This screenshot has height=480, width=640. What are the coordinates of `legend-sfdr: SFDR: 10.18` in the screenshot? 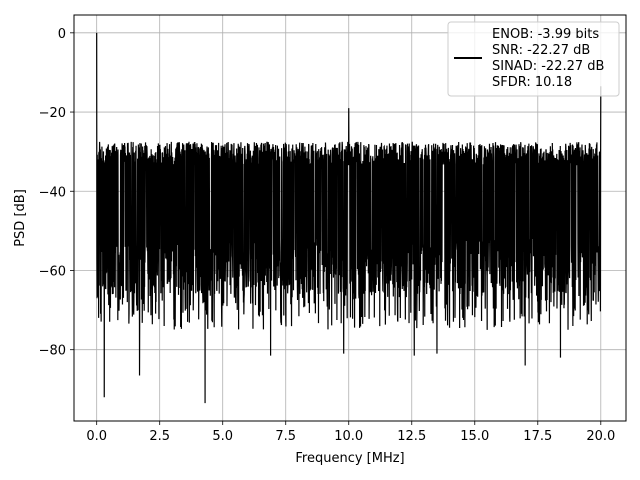 It's located at (532, 82).